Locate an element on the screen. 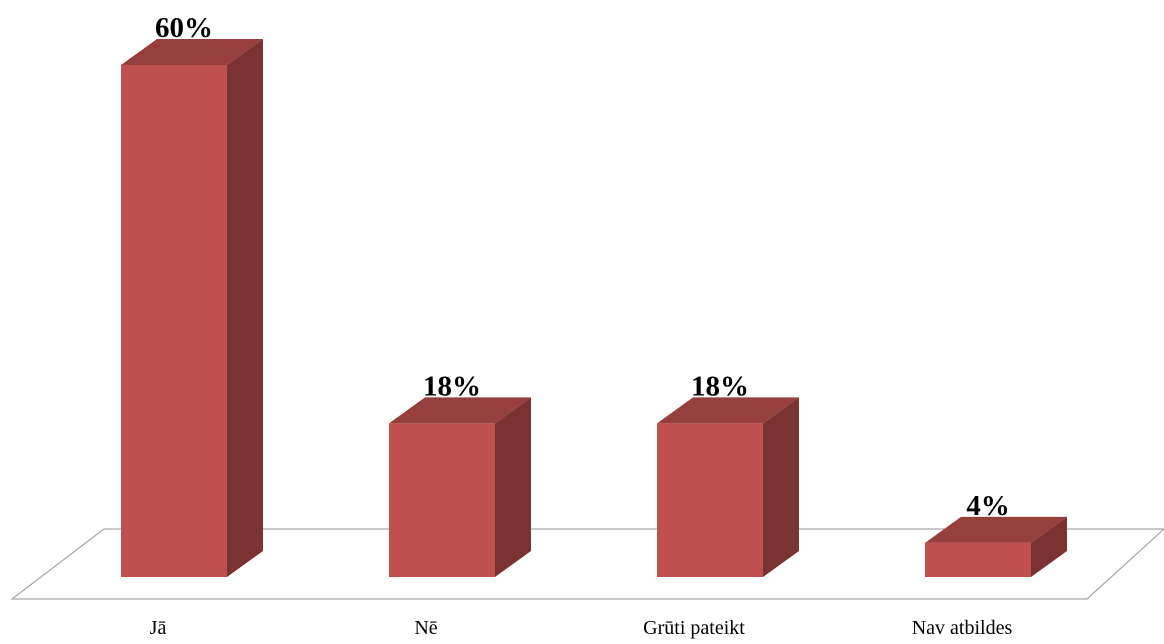  chart-floor is located at coordinates (587, 564).